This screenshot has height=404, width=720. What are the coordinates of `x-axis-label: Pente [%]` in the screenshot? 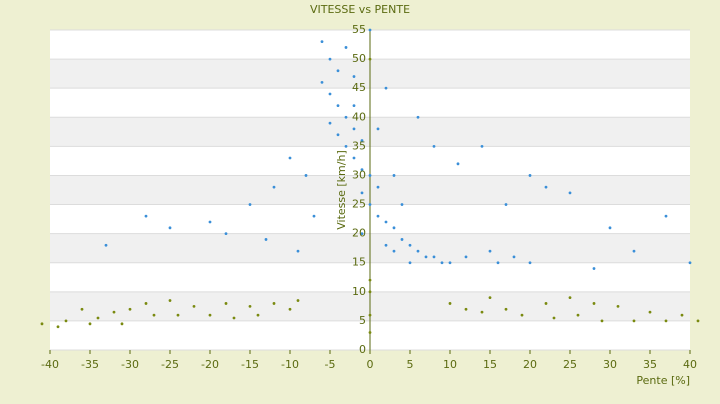 It's located at (663, 380).